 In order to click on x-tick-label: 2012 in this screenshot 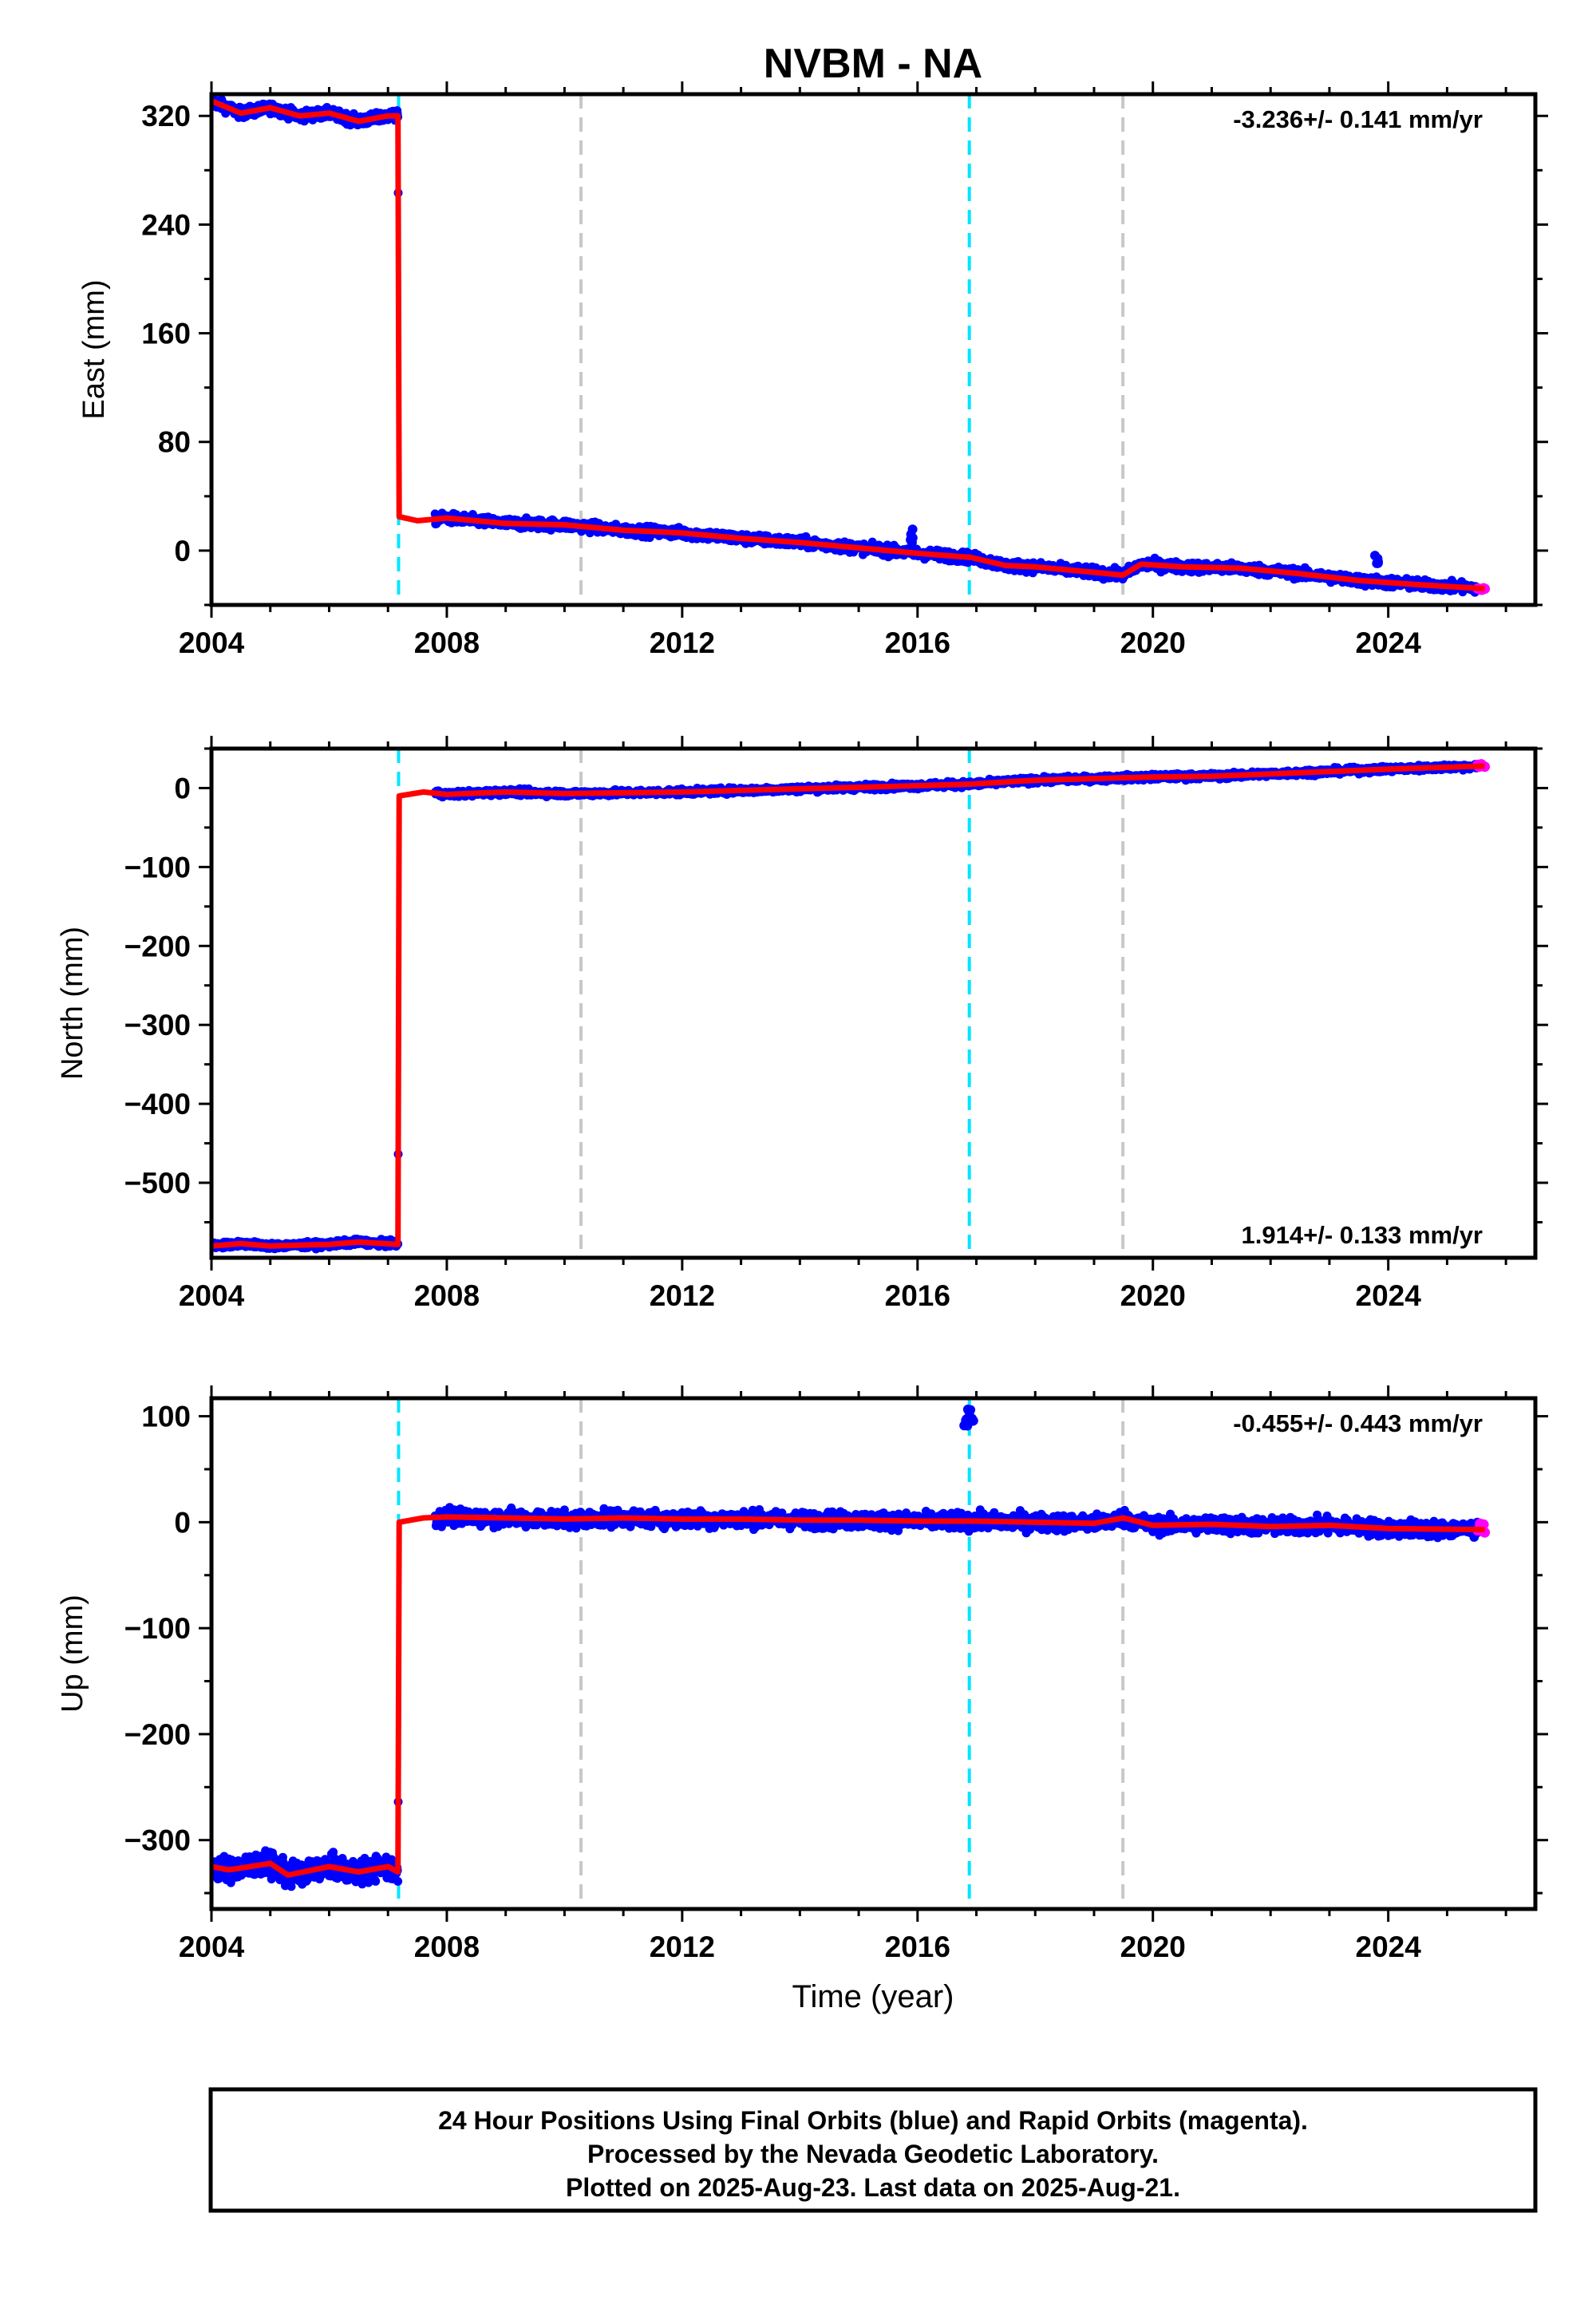, I will do `click(682, 642)`.